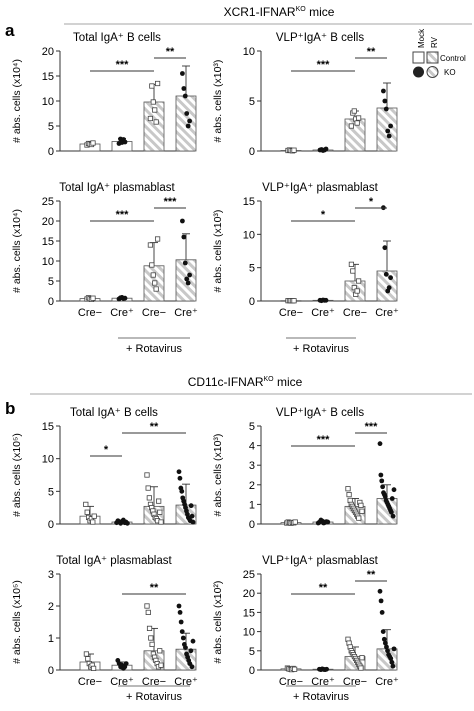  What do you see at coordinates (252, 466) in the screenshot?
I see `y-tick-label: 3` at bounding box center [252, 466].